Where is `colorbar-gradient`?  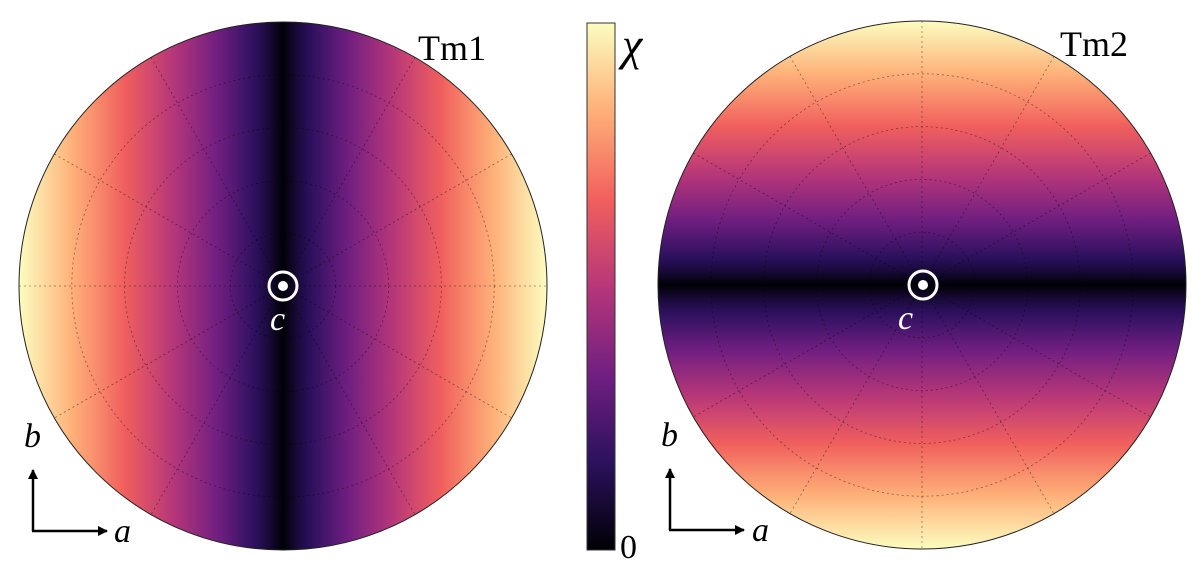
colorbar-gradient is located at coordinates (601, 286).